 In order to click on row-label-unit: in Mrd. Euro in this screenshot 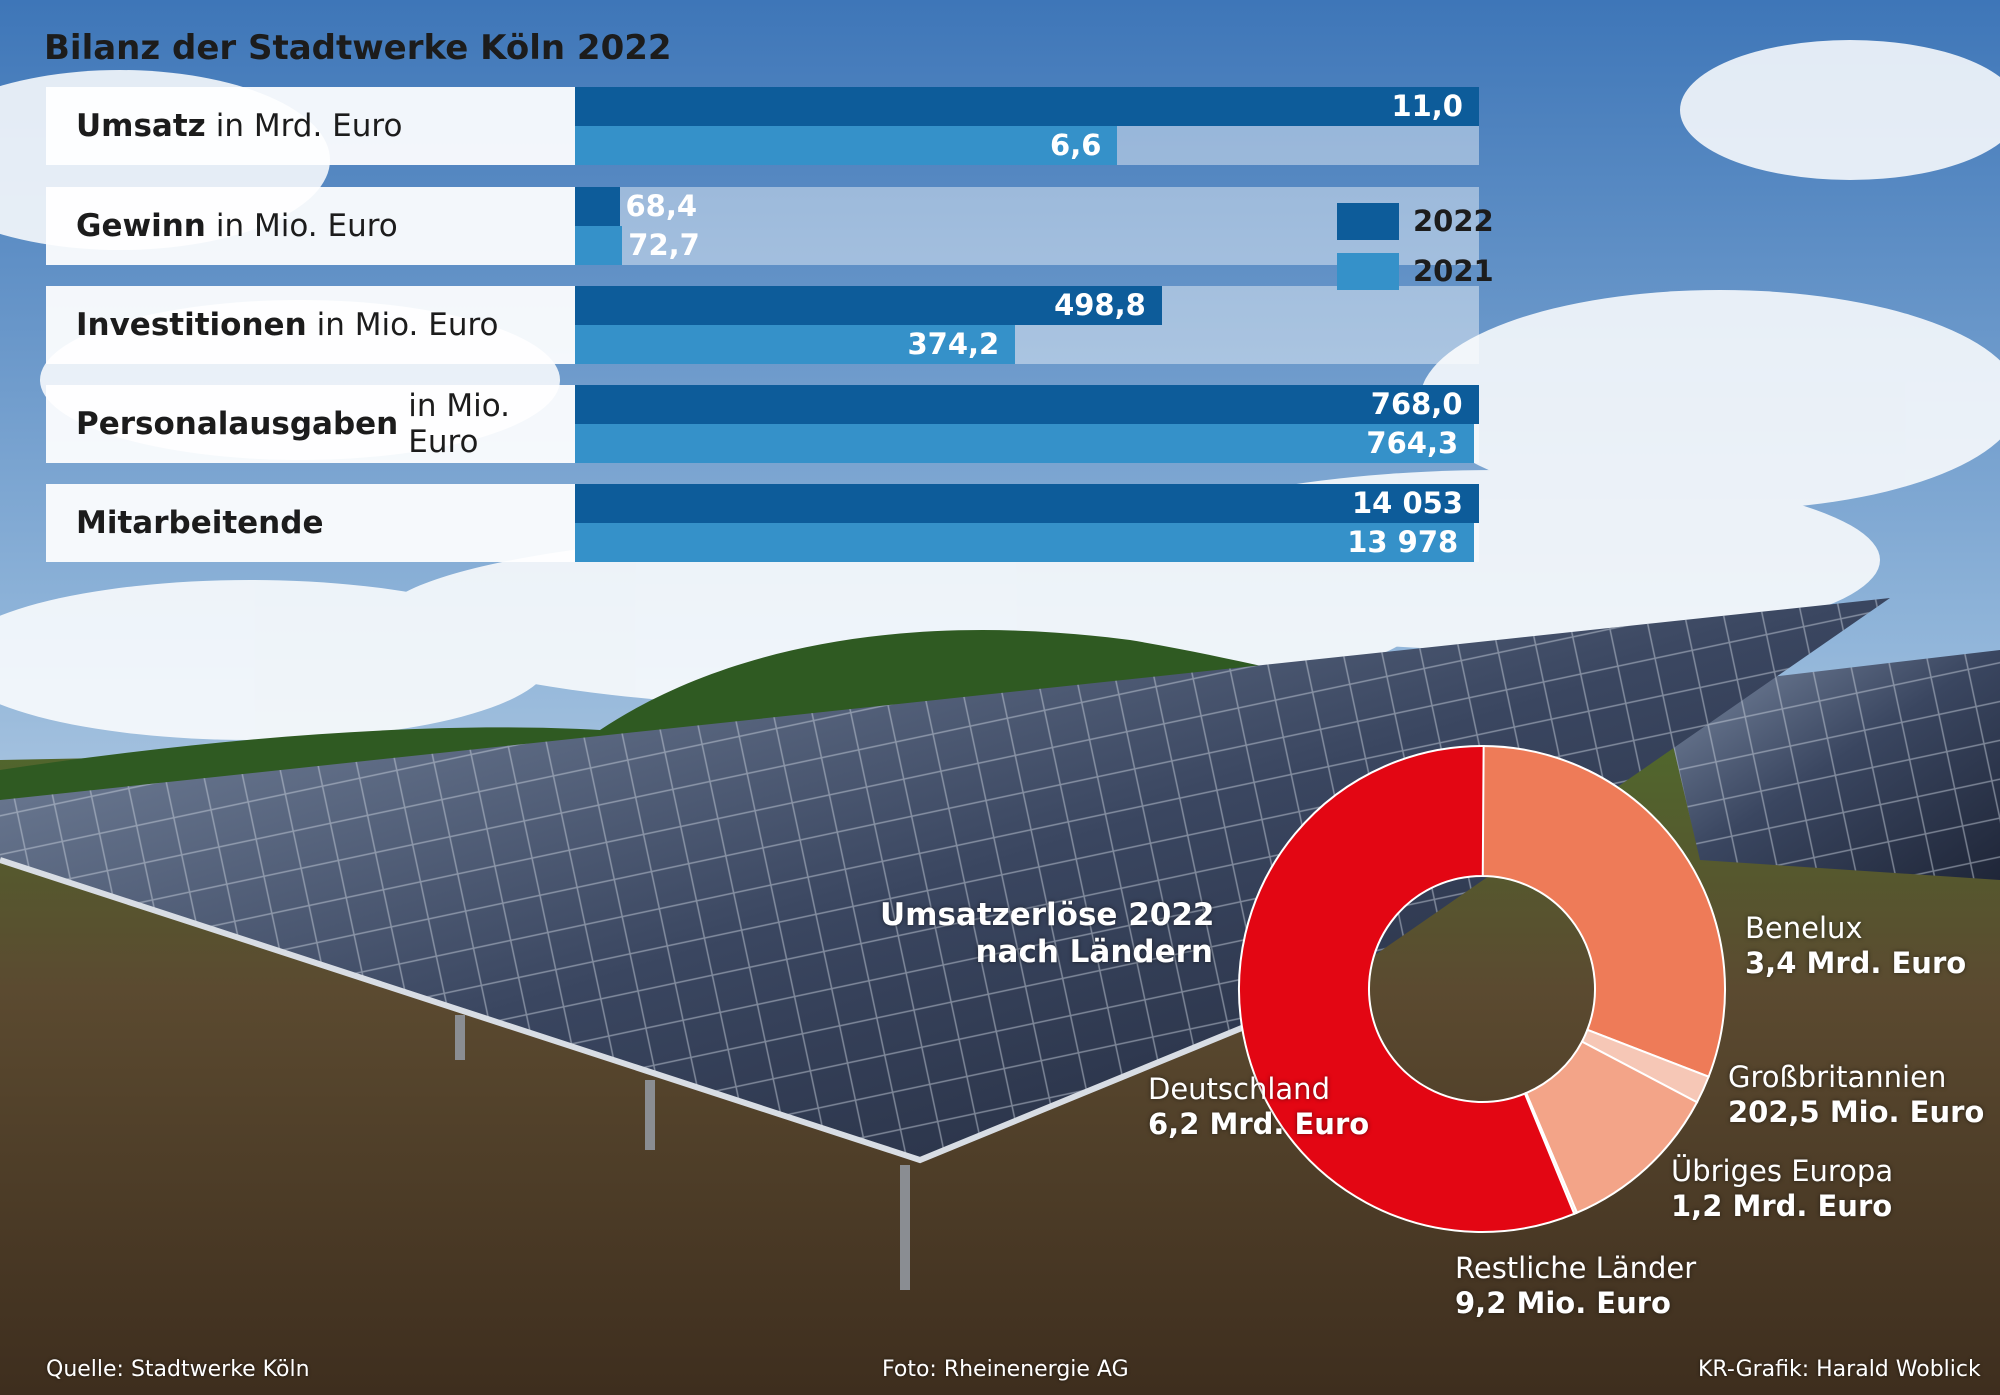, I will do `click(309, 126)`.